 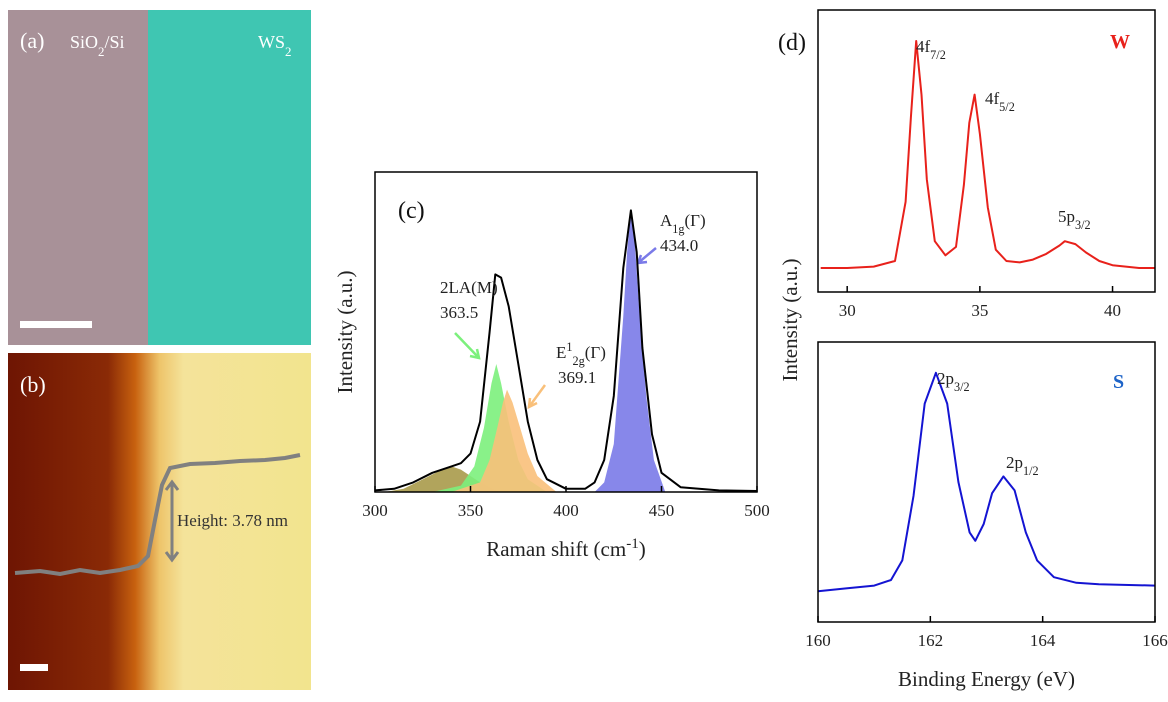 I want to click on peak-label: 2p3/2, so click(x=953, y=381).